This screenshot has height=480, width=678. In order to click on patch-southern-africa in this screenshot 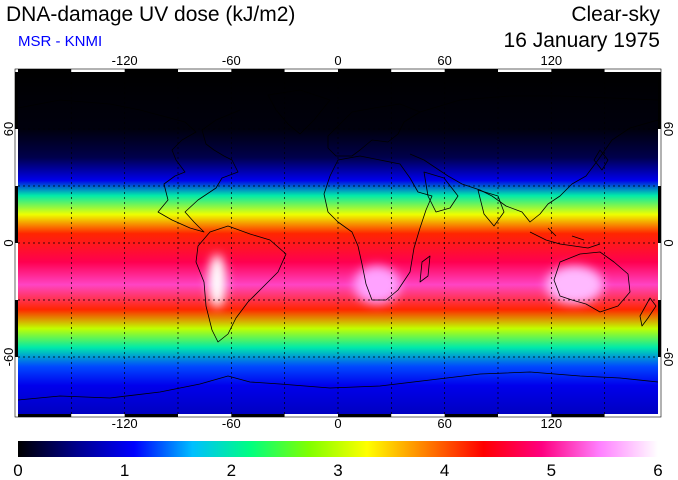, I will do `click(377, 284)`.